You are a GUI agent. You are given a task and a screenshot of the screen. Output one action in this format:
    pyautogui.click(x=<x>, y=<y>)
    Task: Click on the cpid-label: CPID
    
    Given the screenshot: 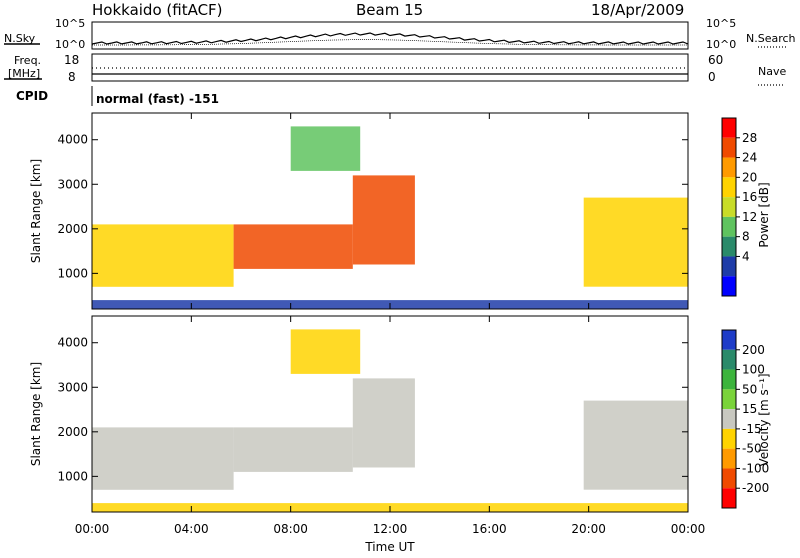 What is the action you would take?
    pyautogui.click(x=32, y=96)
    